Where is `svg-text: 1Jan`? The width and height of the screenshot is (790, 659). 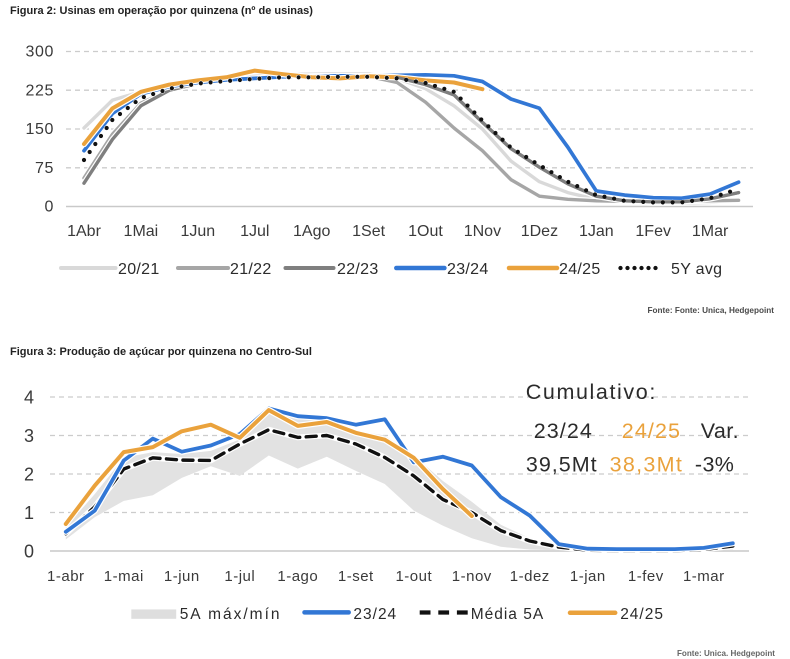 svg-text: 1Jan is located at coordinates (596, 231).